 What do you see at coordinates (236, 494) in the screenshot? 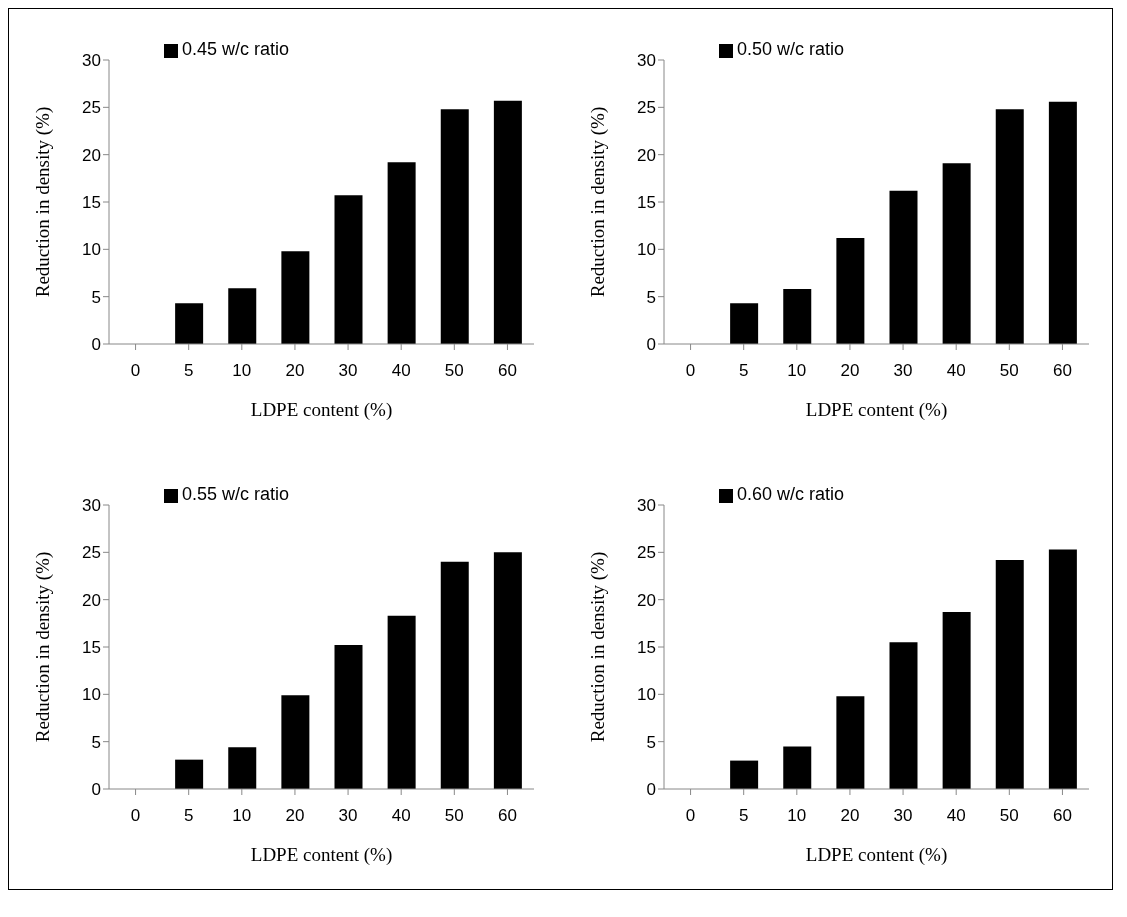
I see `legend-label: 0.55 w/c ratio` at bounding box center [236, 494].